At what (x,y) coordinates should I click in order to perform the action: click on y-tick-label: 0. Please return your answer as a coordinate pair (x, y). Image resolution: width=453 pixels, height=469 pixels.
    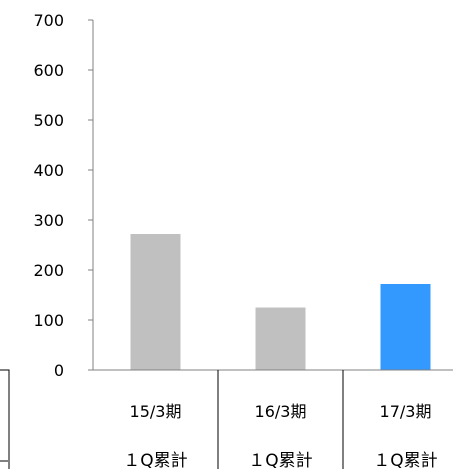
    Looking at the image, I should click on (59, 370).